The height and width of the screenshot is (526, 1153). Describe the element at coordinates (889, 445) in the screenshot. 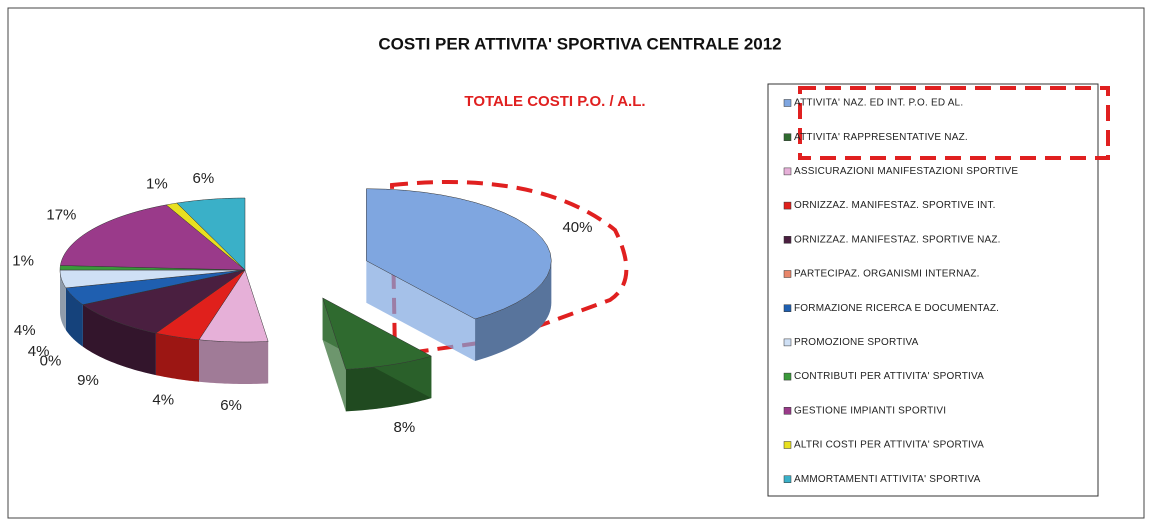

I see `legend-label: ALTRI COSTI PER ATTIVITA' SPORTIVA` at that location.